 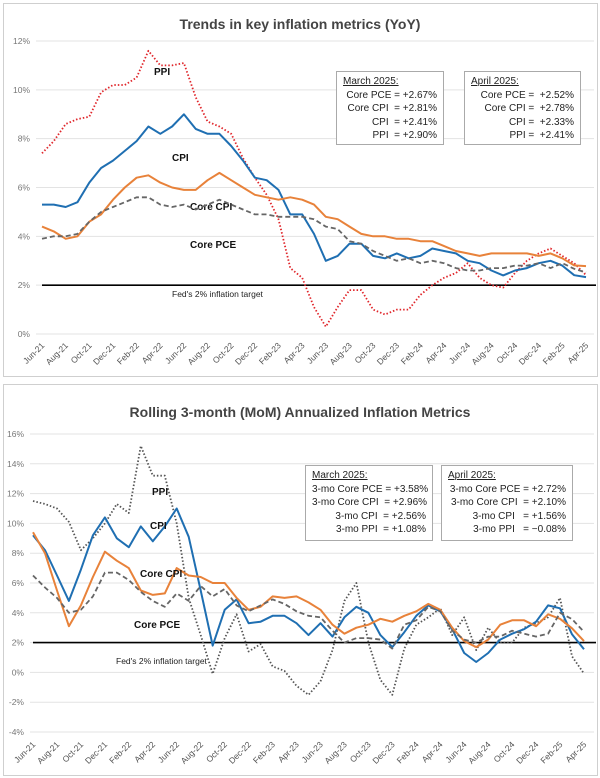 What do you see at coordinates (542, 135) in the screenshot?
I see `box-line: PPI = +2.41%` at bounding box center [542, 135].